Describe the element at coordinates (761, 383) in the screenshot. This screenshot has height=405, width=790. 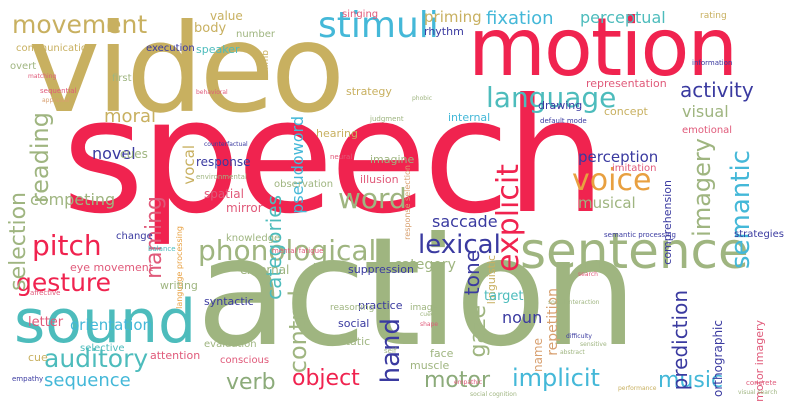
I see `word-concrete: concrete` at that location.